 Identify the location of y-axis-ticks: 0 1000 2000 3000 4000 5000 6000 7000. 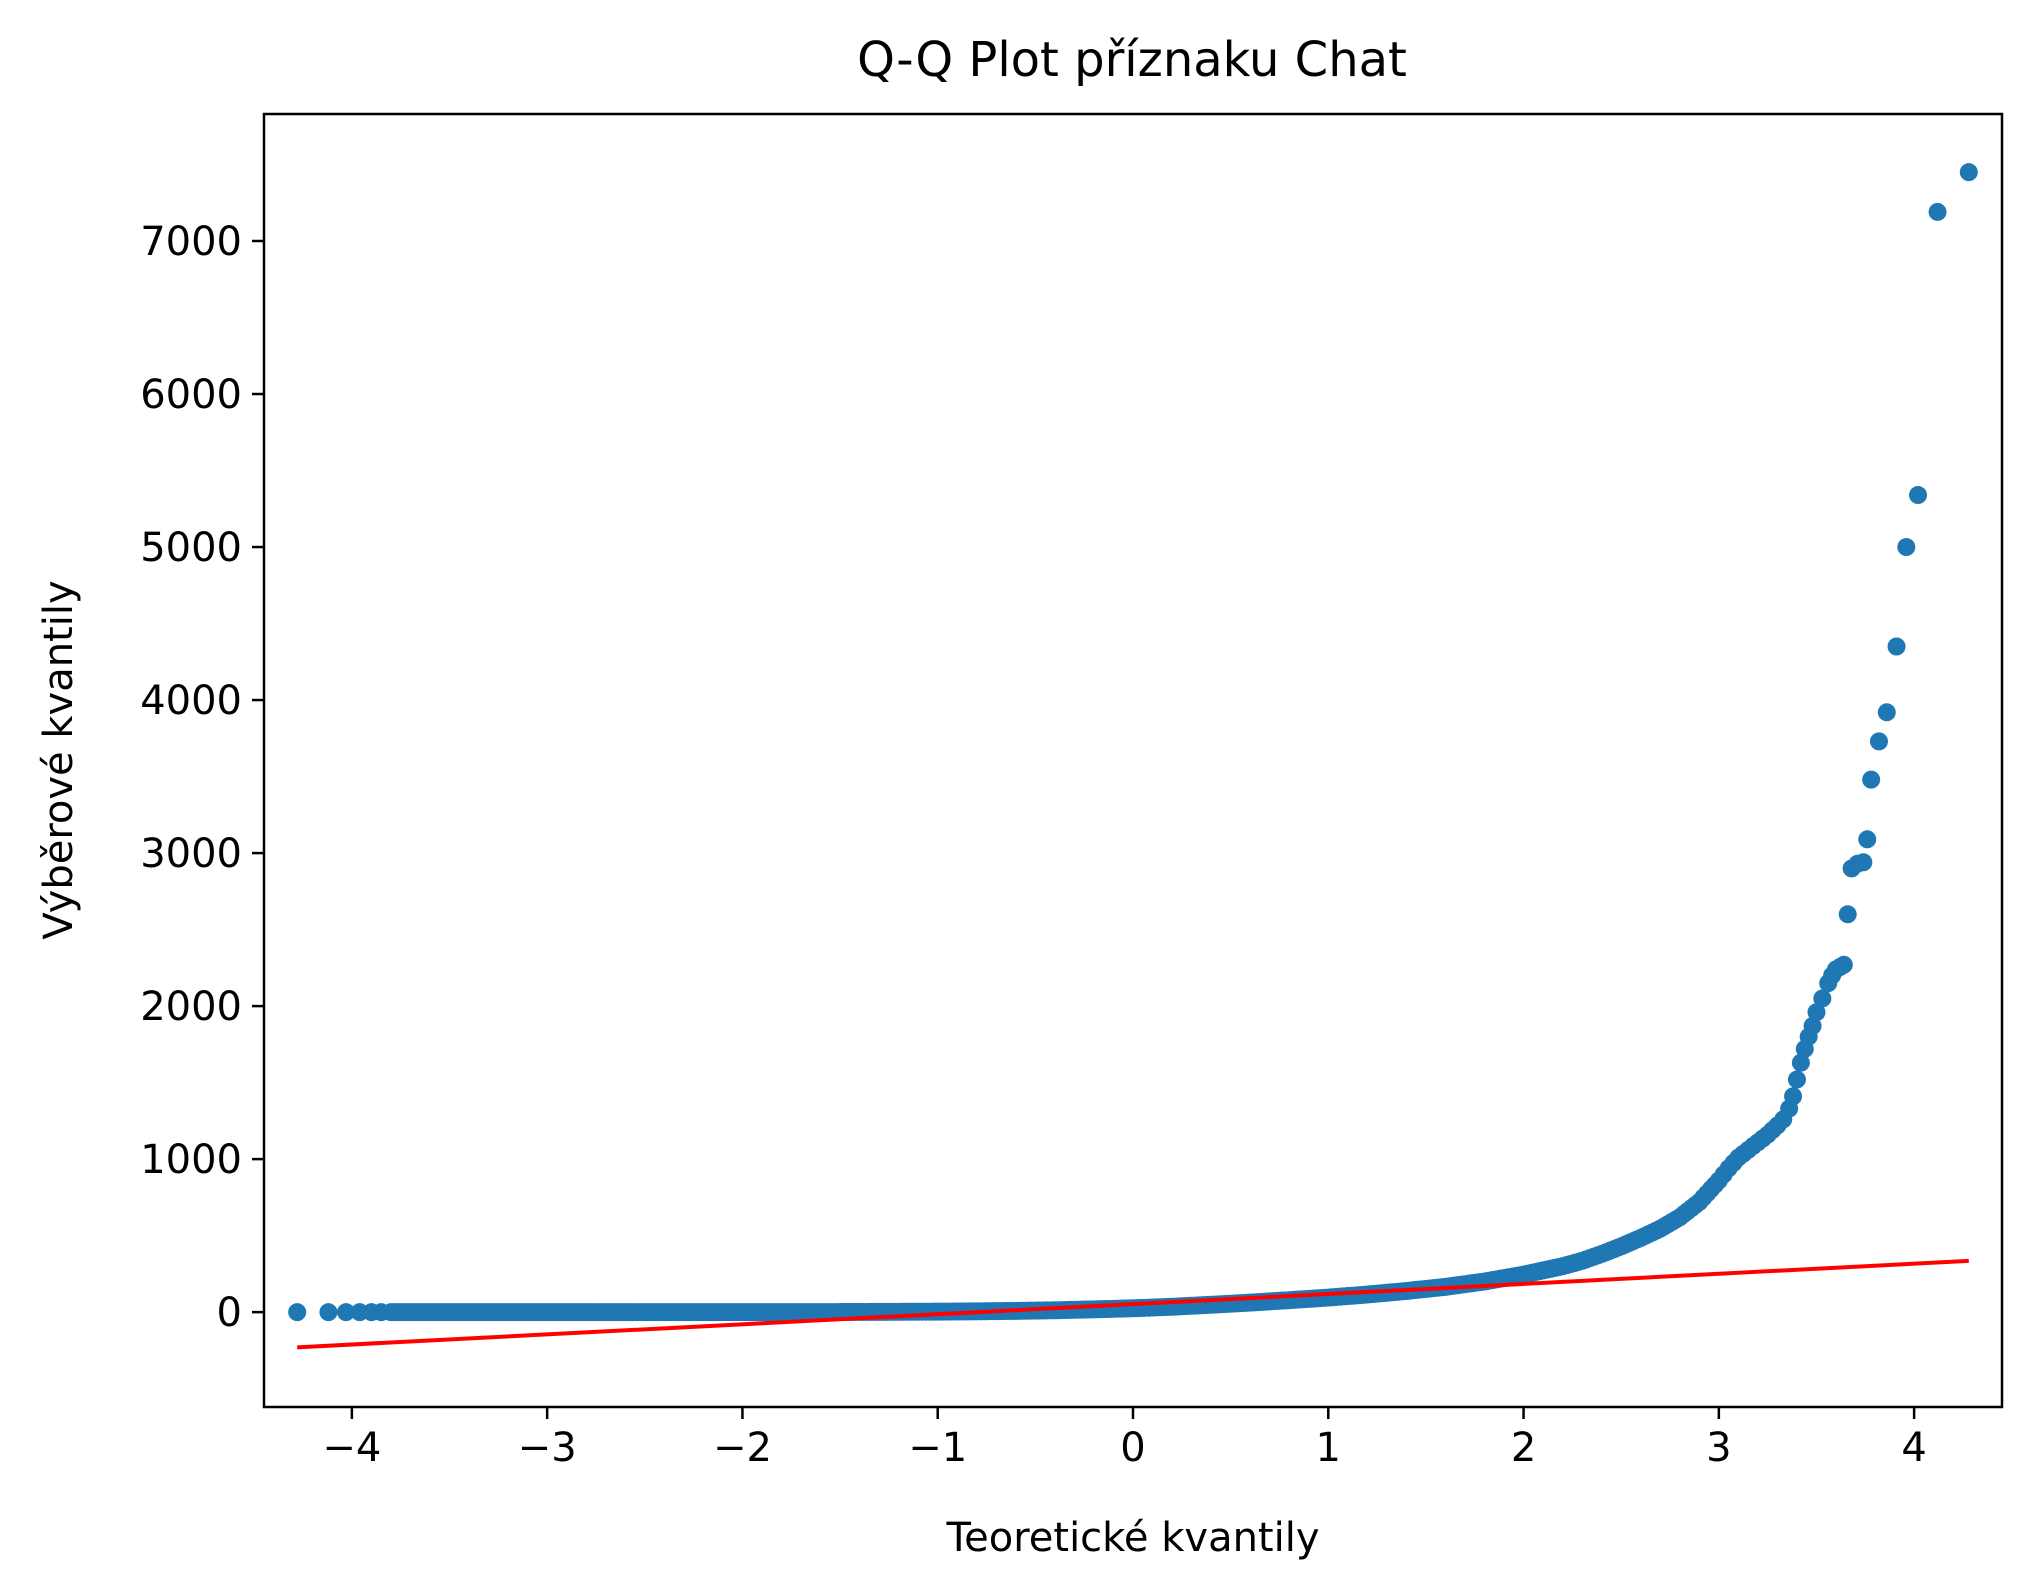
(202, 777).